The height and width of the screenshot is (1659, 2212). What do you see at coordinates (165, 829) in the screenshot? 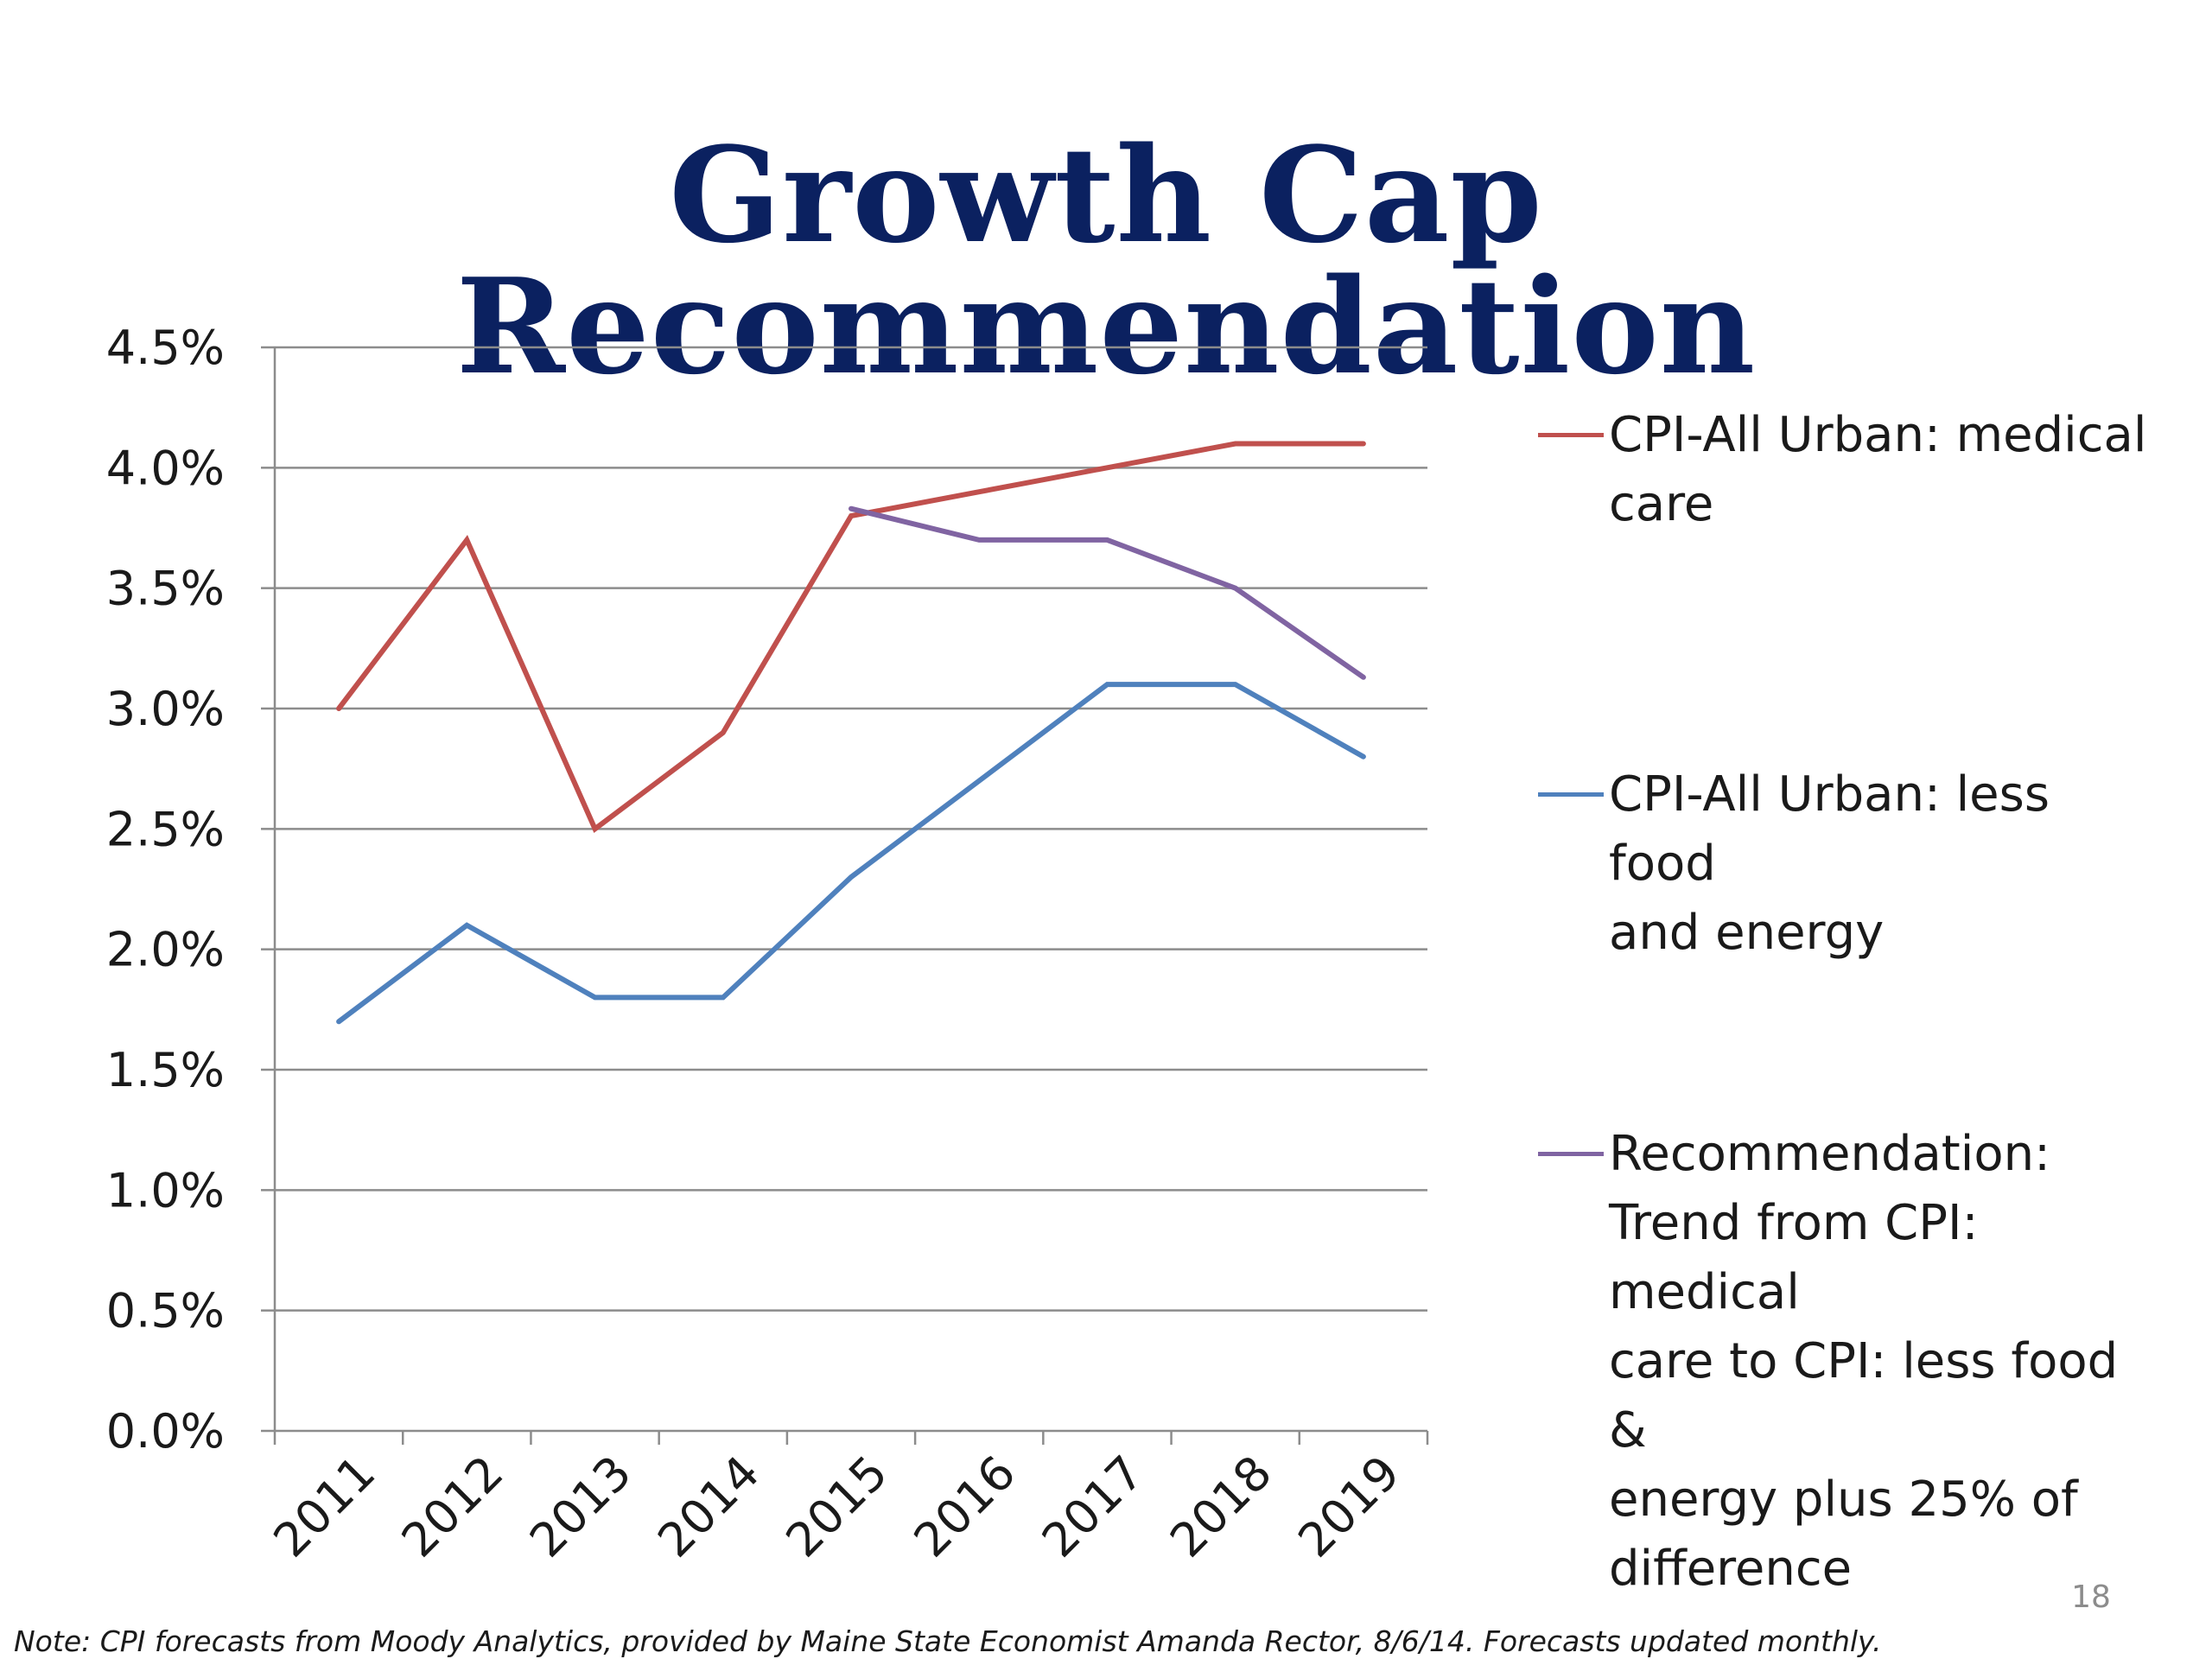
I see `y-tick-label: 2.5%` at bounding box center [165, 829].